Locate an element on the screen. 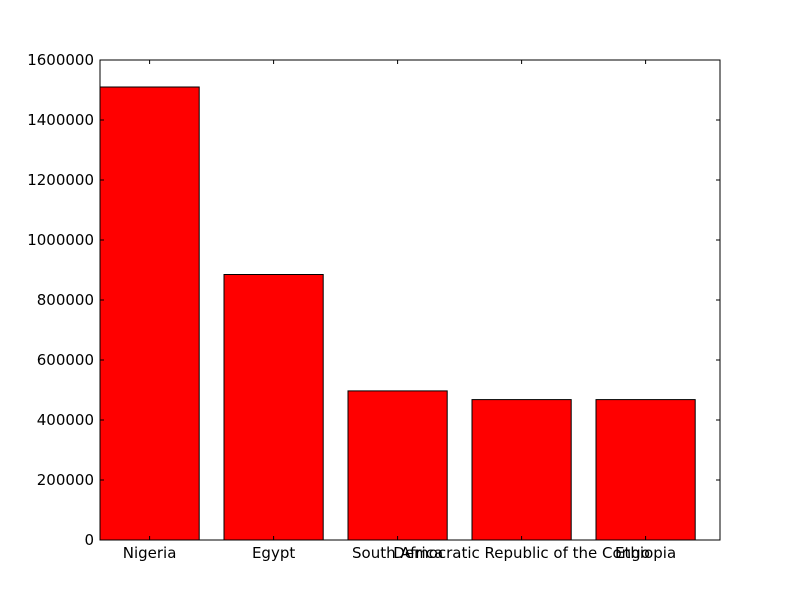  y-tick-label: 1600000 is located at coordinates (60, 60).